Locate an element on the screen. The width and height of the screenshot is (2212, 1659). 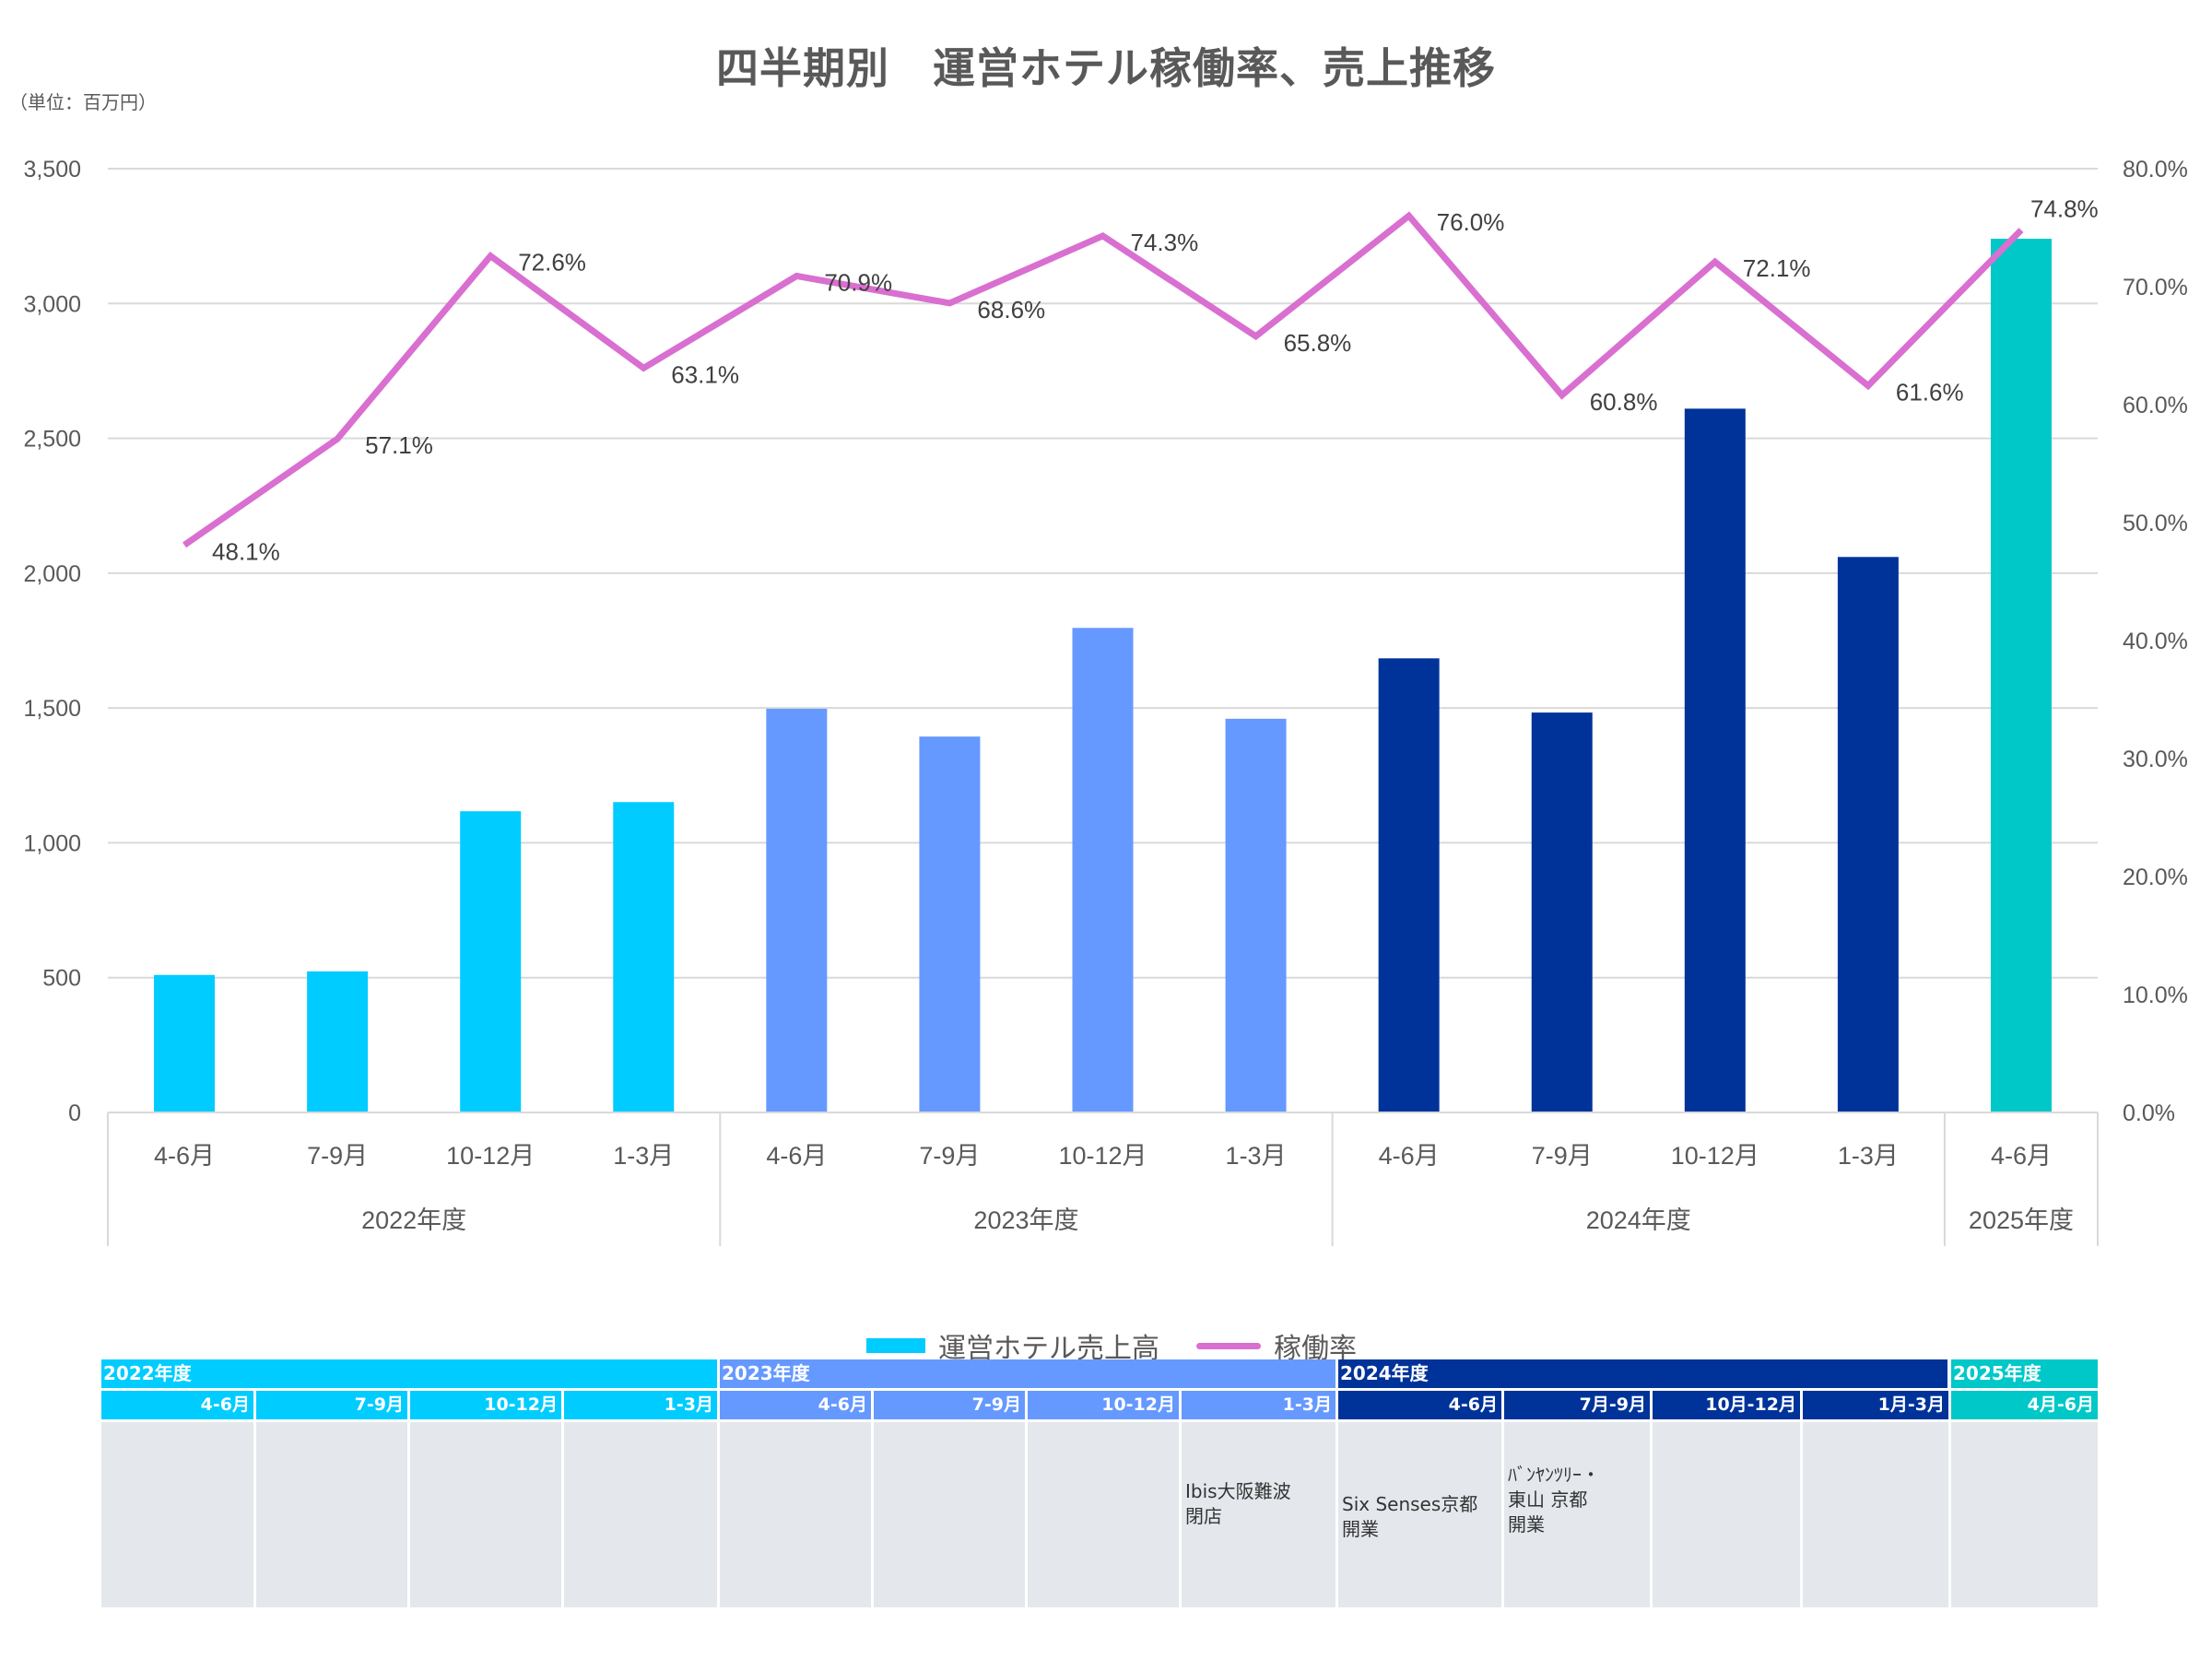
legend-line-swatch is located at coordinates (1228, 1345).